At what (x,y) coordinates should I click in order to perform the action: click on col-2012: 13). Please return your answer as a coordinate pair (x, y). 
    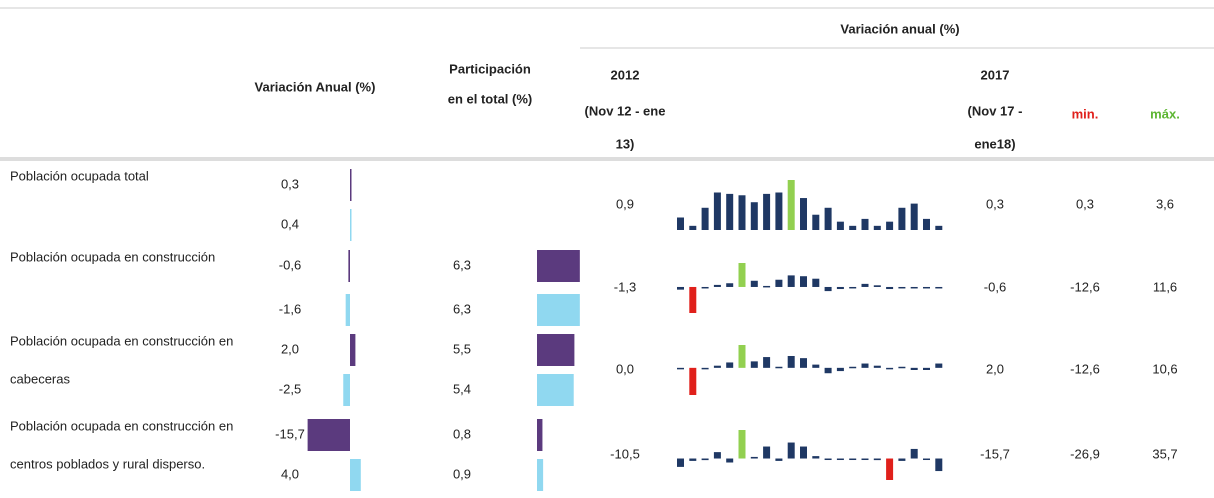
    Looking at the image, I should click on (625, 143).